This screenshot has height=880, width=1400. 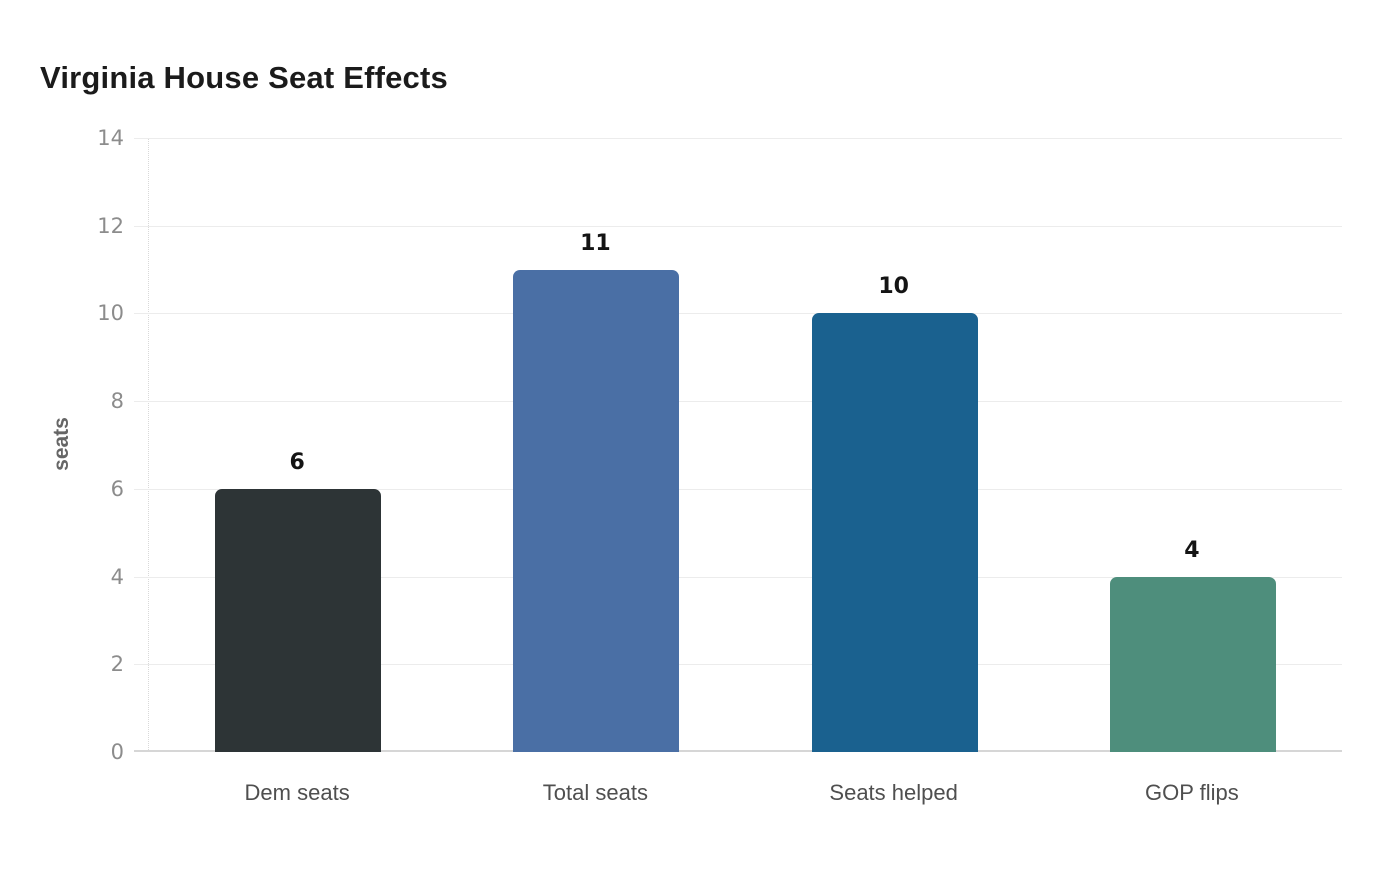 What do you see at coordinates (596, 510) in the screenshot?
I see `bar-total-seats` at bounding box center [596, 510].